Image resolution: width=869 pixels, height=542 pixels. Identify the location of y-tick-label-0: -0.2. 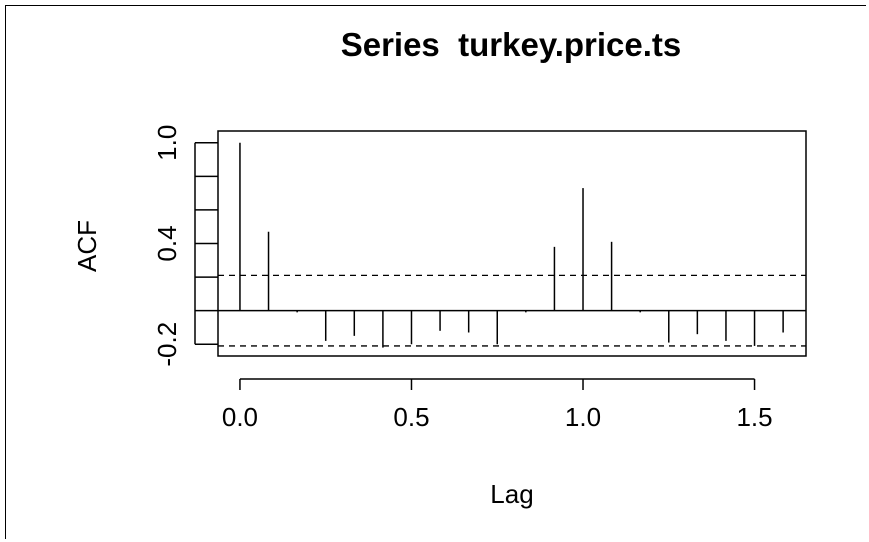
(167, 344).